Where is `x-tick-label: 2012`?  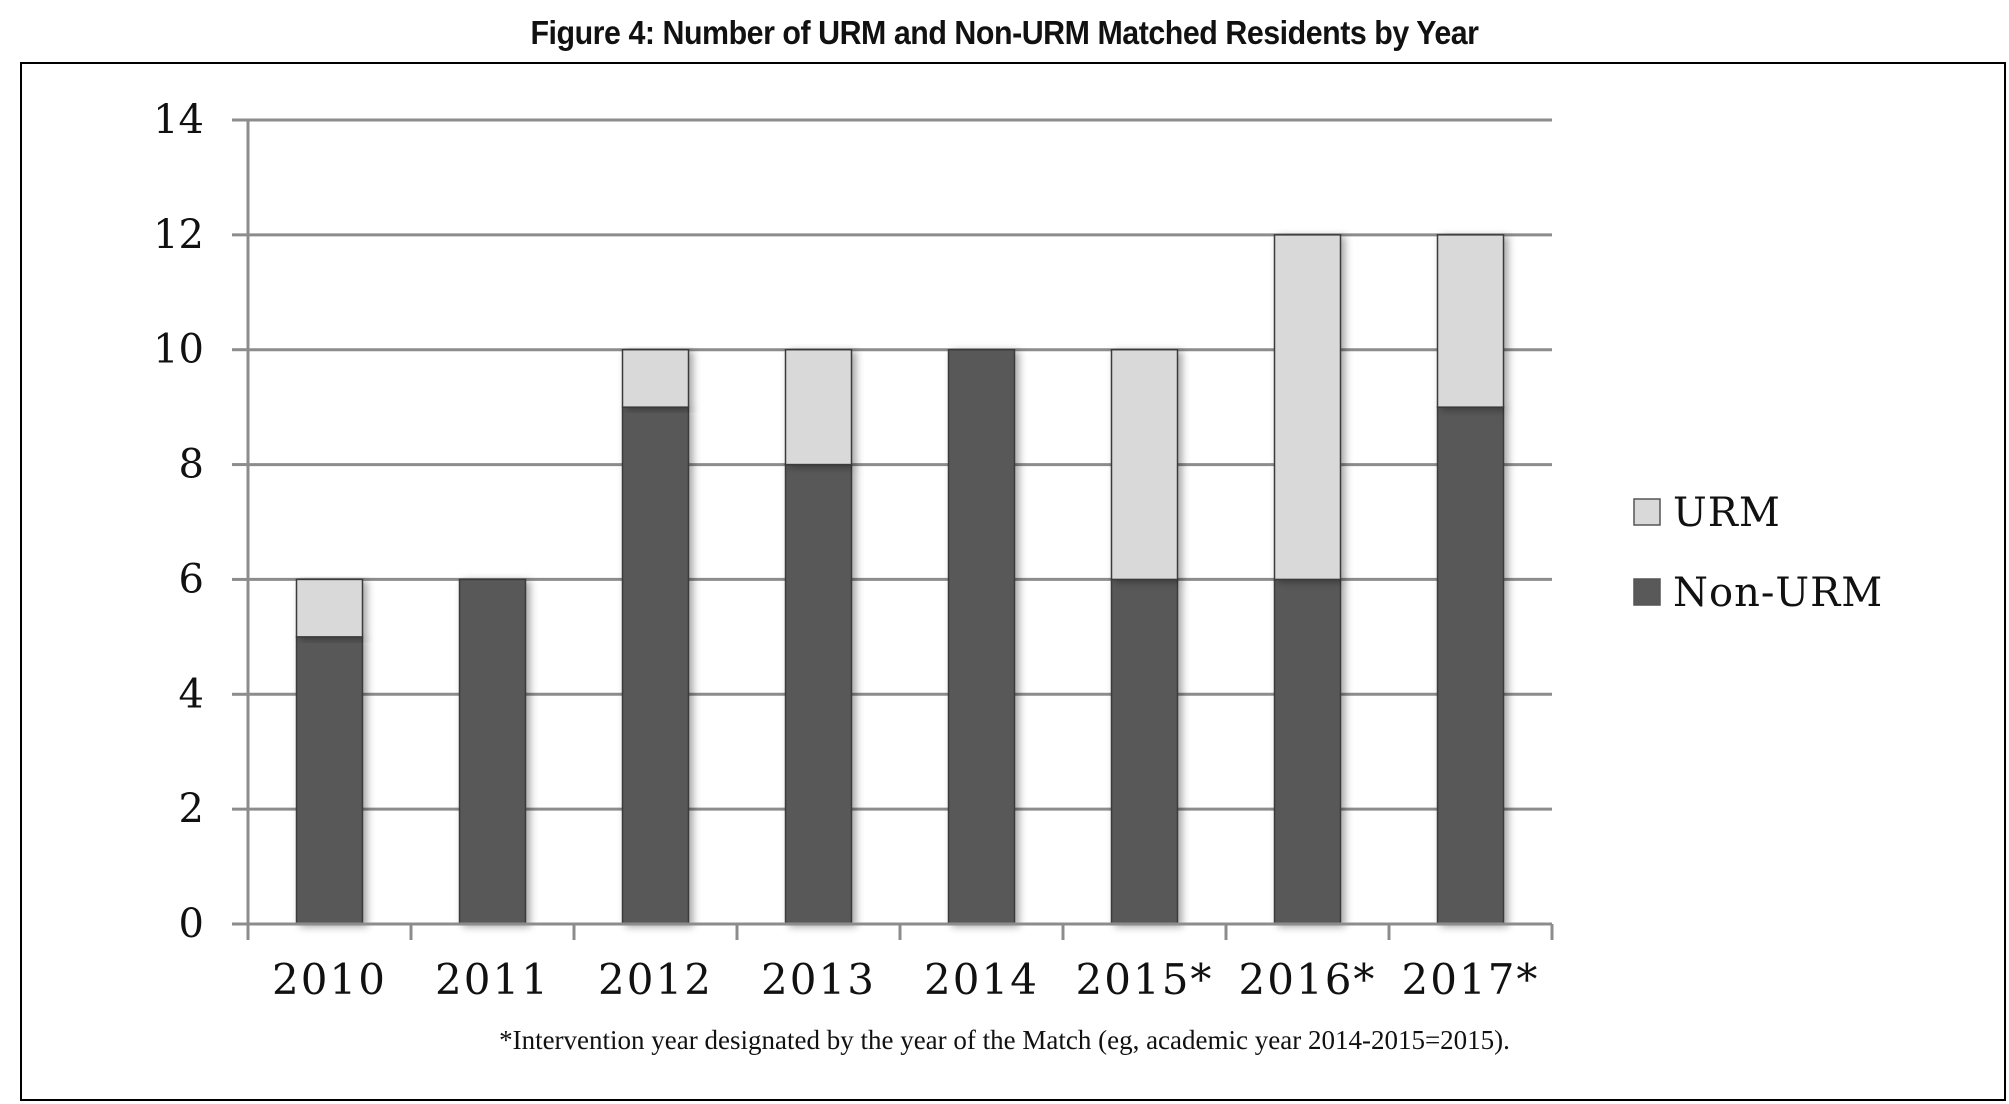 x-tick-label: 2012 is located at coordinates (655, 979).